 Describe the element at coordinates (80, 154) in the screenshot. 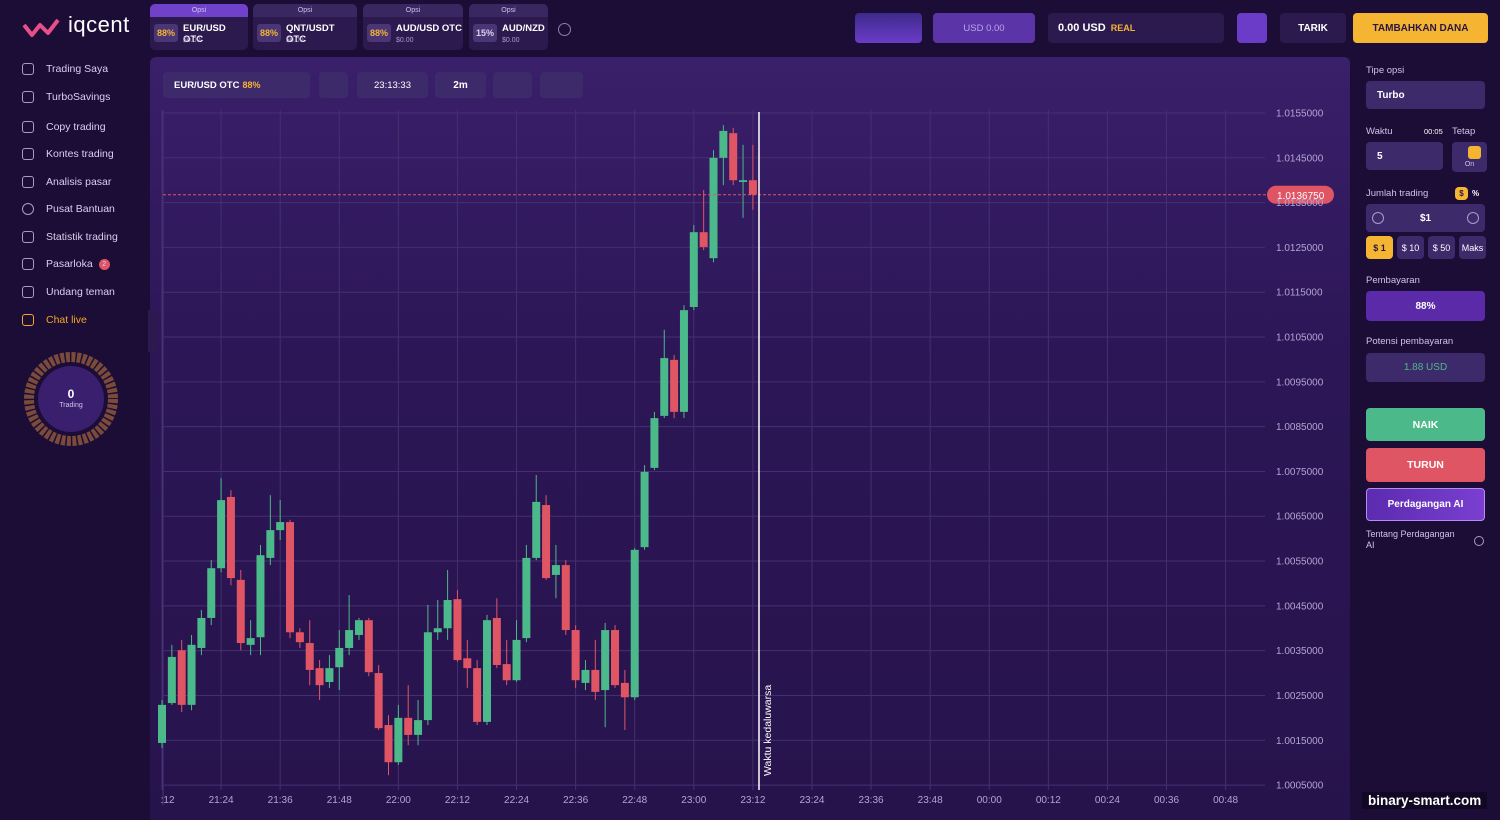

I see `menu-label: Kontes trading` at that location.